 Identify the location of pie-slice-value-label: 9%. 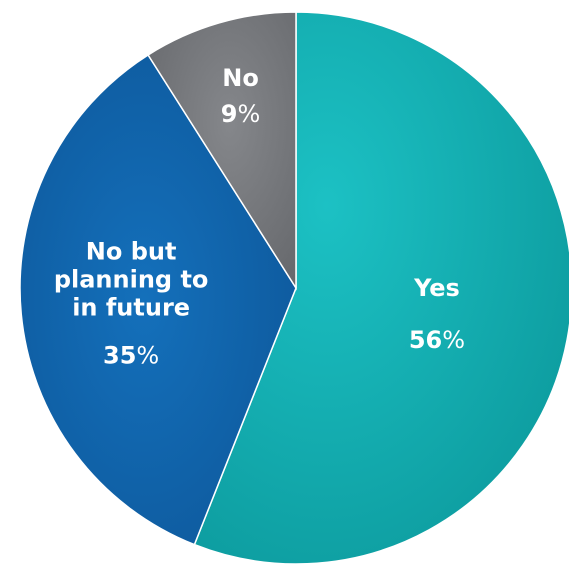
(241, 114).